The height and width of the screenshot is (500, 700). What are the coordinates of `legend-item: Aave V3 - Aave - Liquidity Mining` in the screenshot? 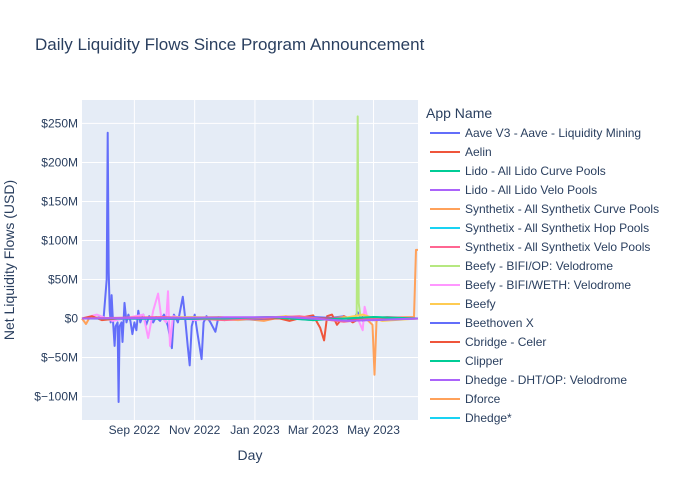 It's located at (535, 133).